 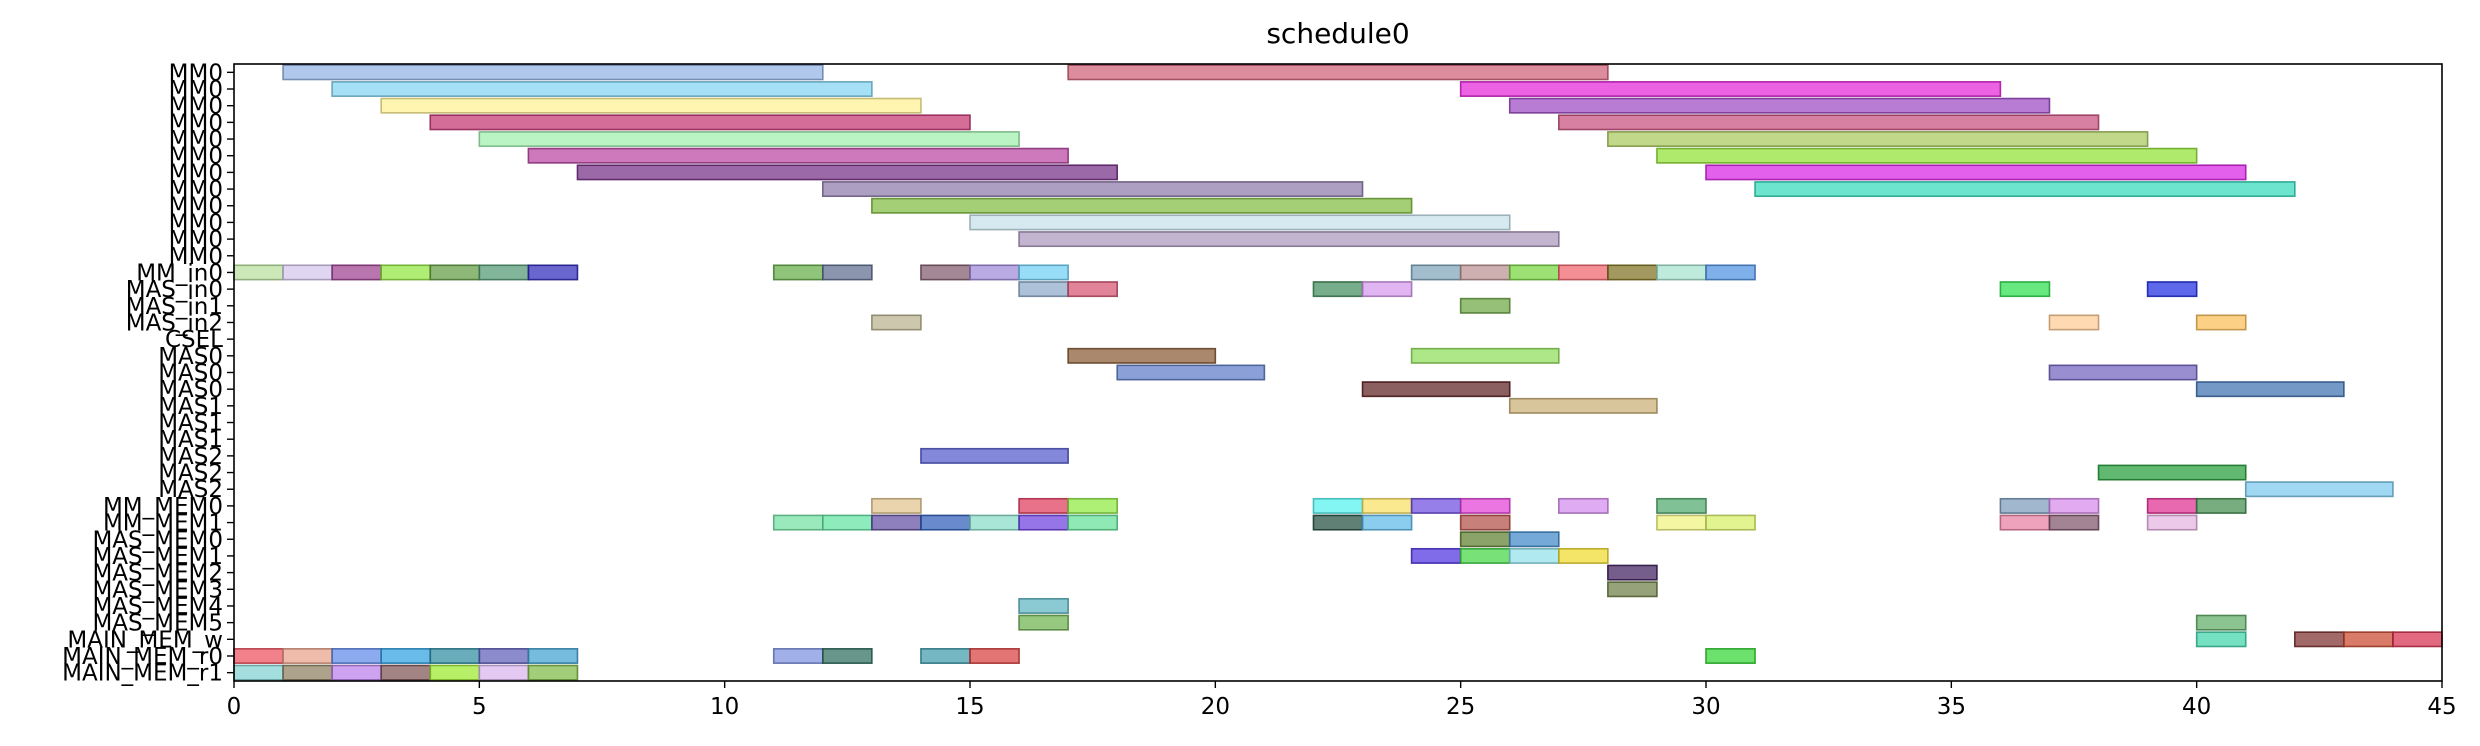 I want to click on y-tick-label: MAS_MEM1, so click(x=157, y=557).